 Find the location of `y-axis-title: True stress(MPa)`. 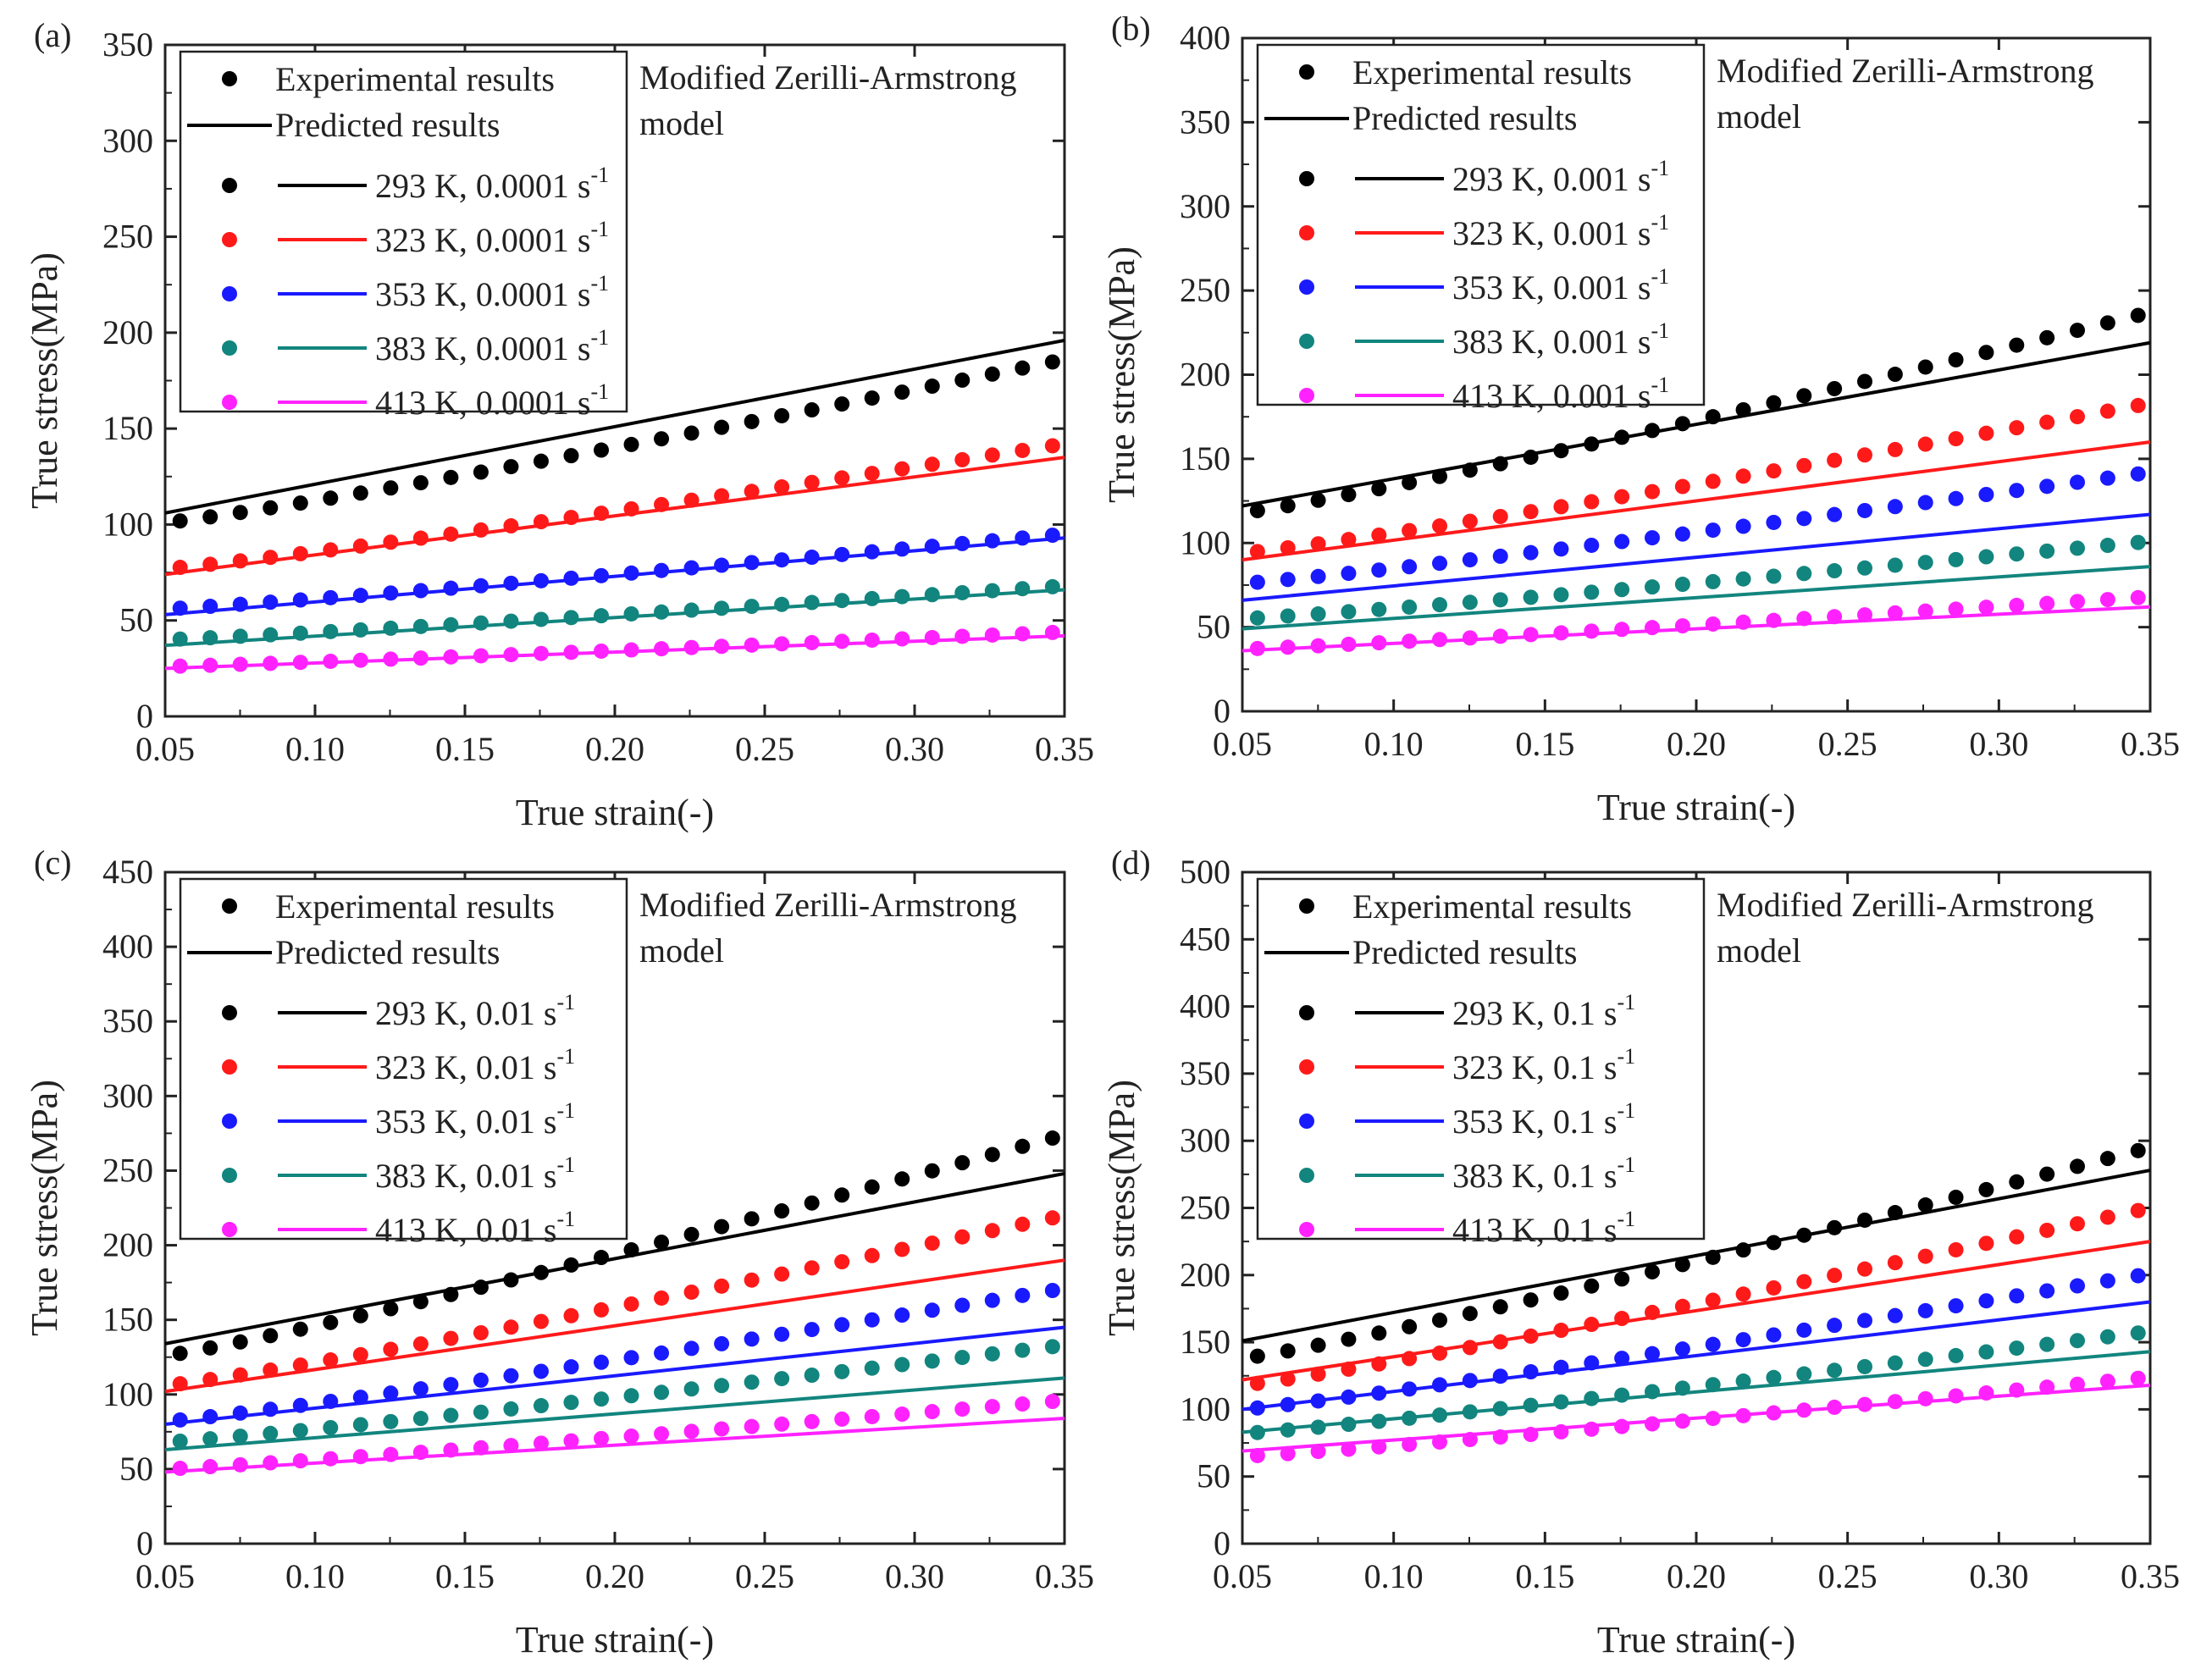

y-axis-title: True stress(MPa) is located at coordinates (44, 1208).